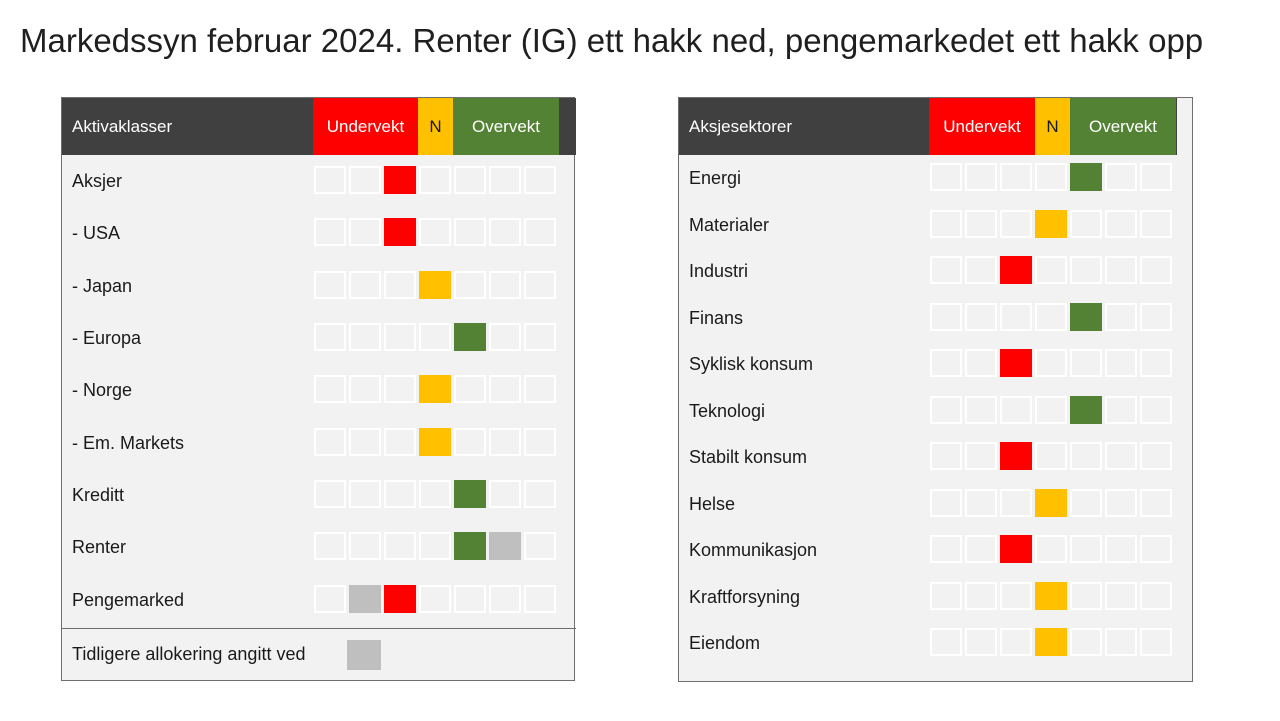 The width and height of the screenshot is (1280, 721). I want to click on previous-allocation-cell, so click(505, 546).